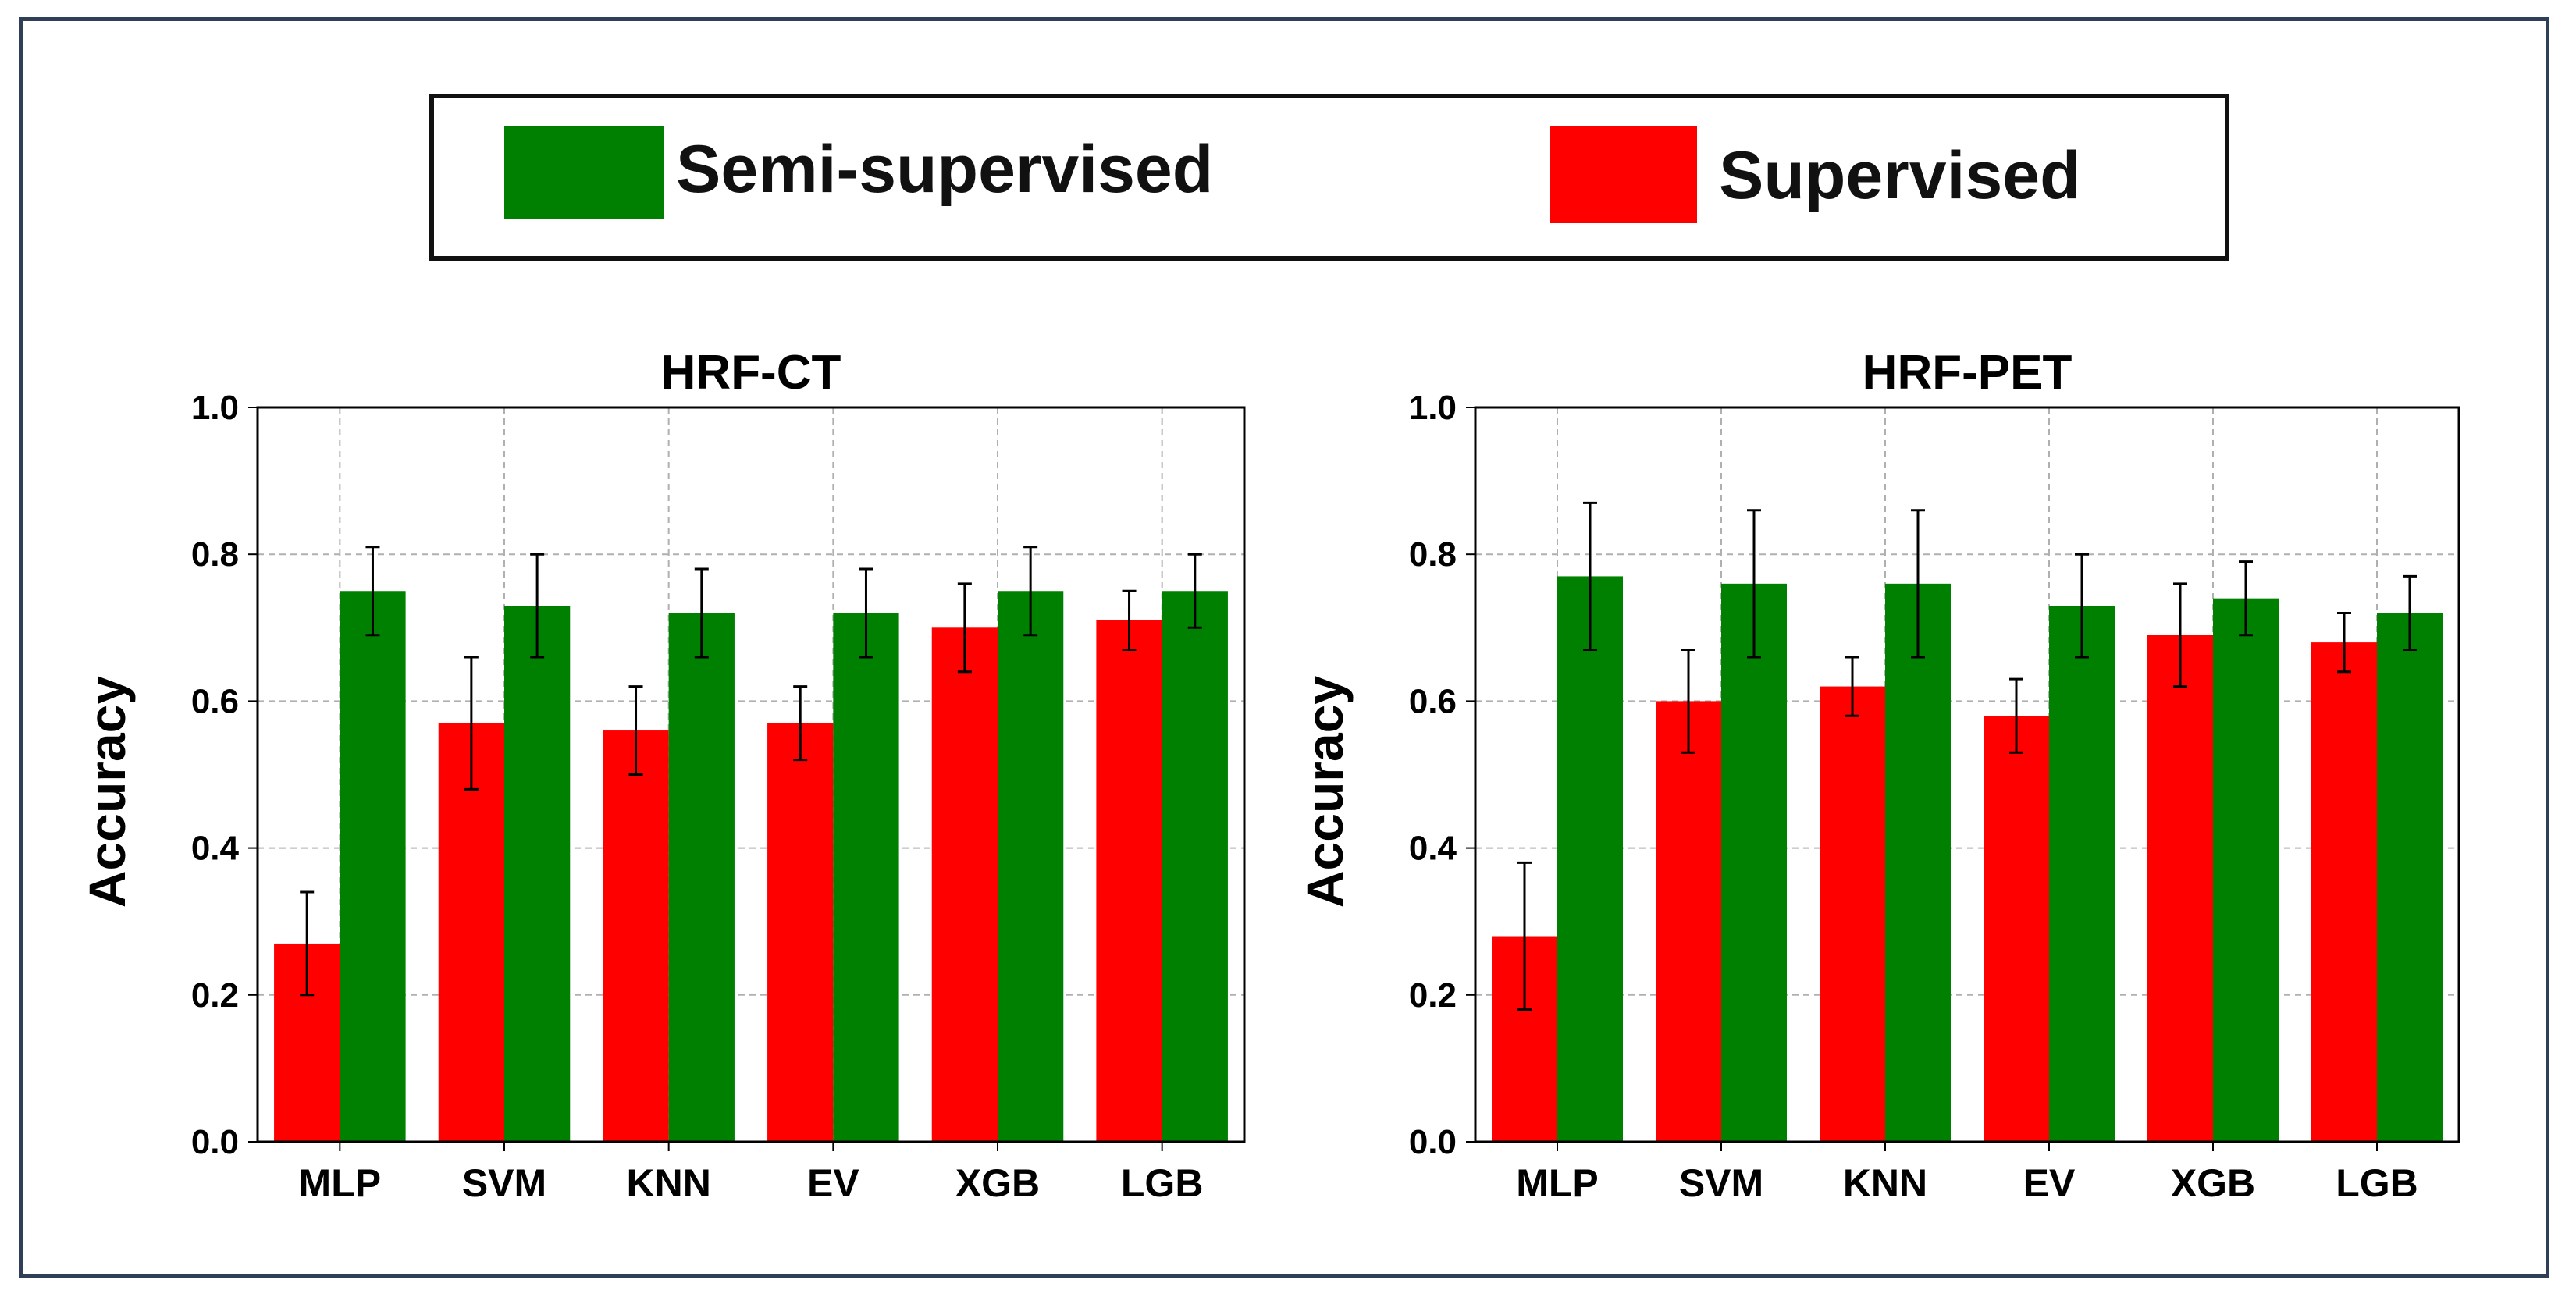 The image size is (2576, 1301). I want to click on chart-title-hrf-pet: HRF-PET, so click(1968, 373).